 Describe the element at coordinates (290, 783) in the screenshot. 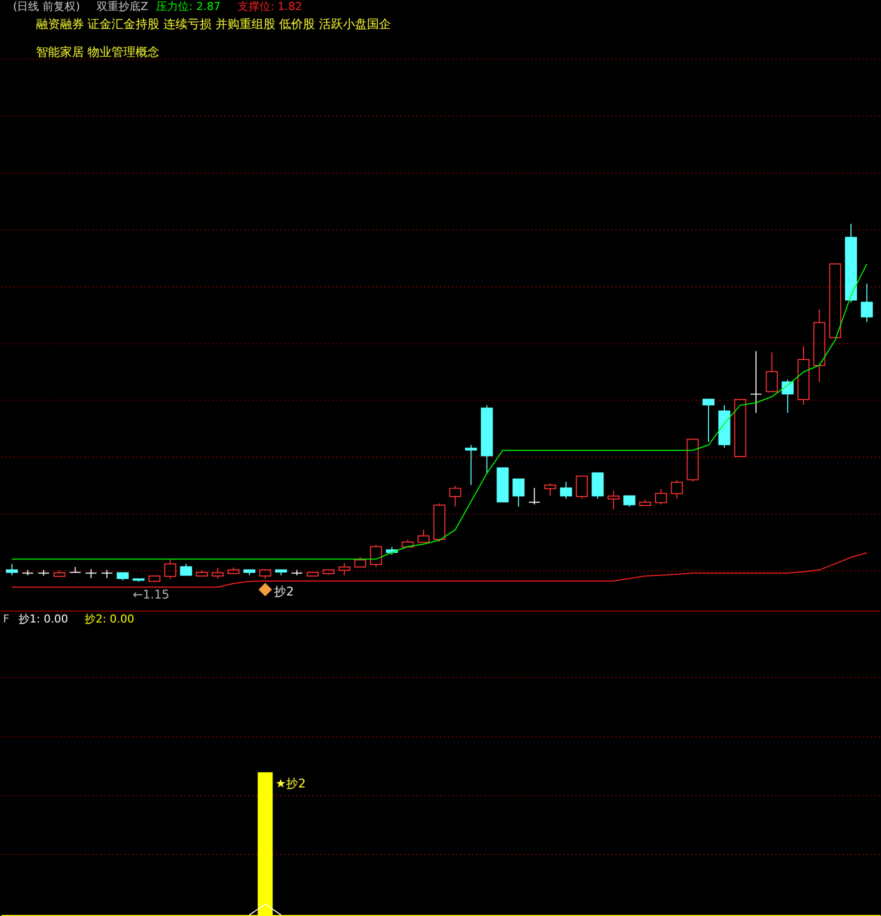

I see `annotation: ★抄2` at that location.